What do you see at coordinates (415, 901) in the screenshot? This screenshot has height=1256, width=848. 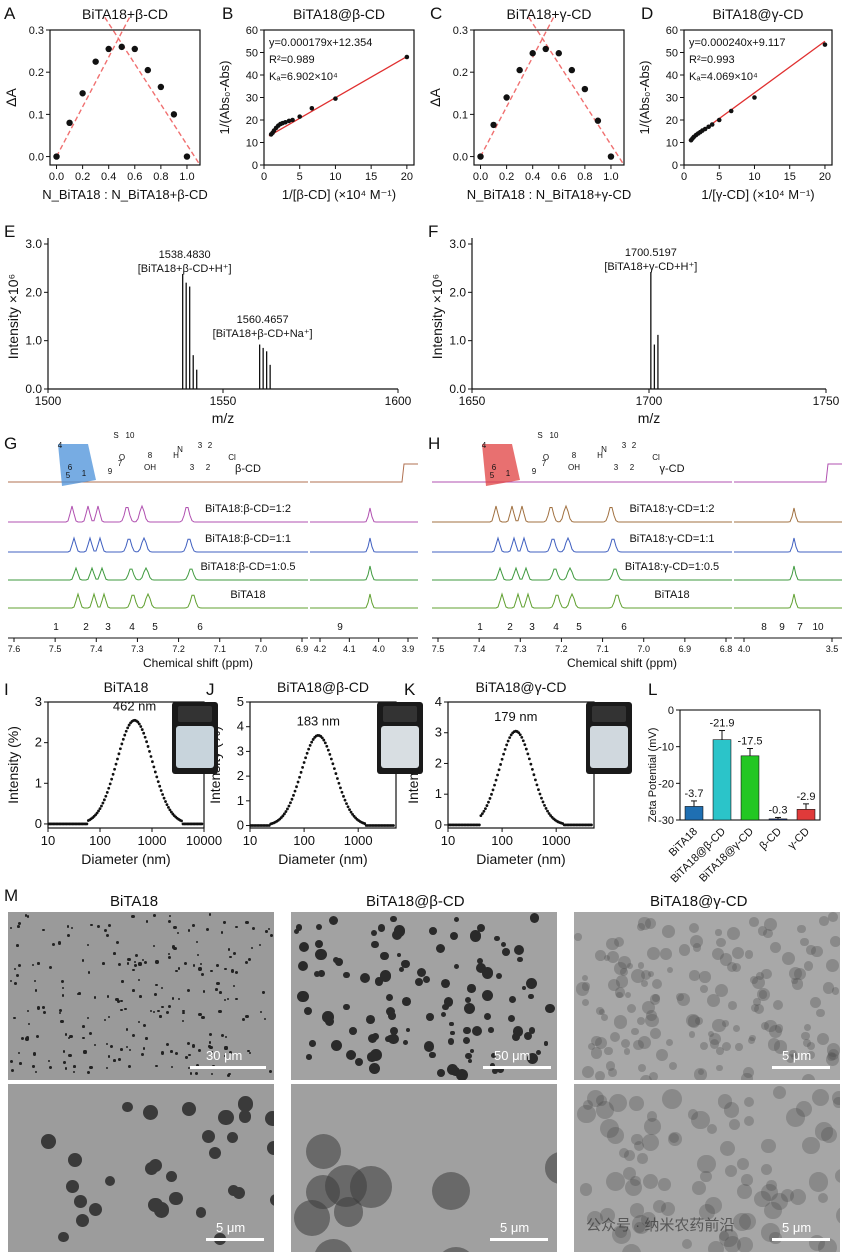 I see `sem-title-bita18-beta: BiTA18@β-CD` at bounding box center [415, 901].